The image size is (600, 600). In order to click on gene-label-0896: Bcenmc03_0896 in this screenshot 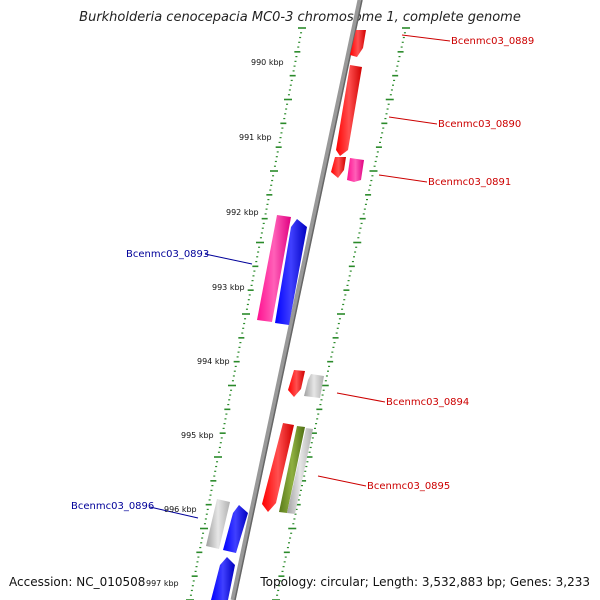, I will do `click(112, 506)`.